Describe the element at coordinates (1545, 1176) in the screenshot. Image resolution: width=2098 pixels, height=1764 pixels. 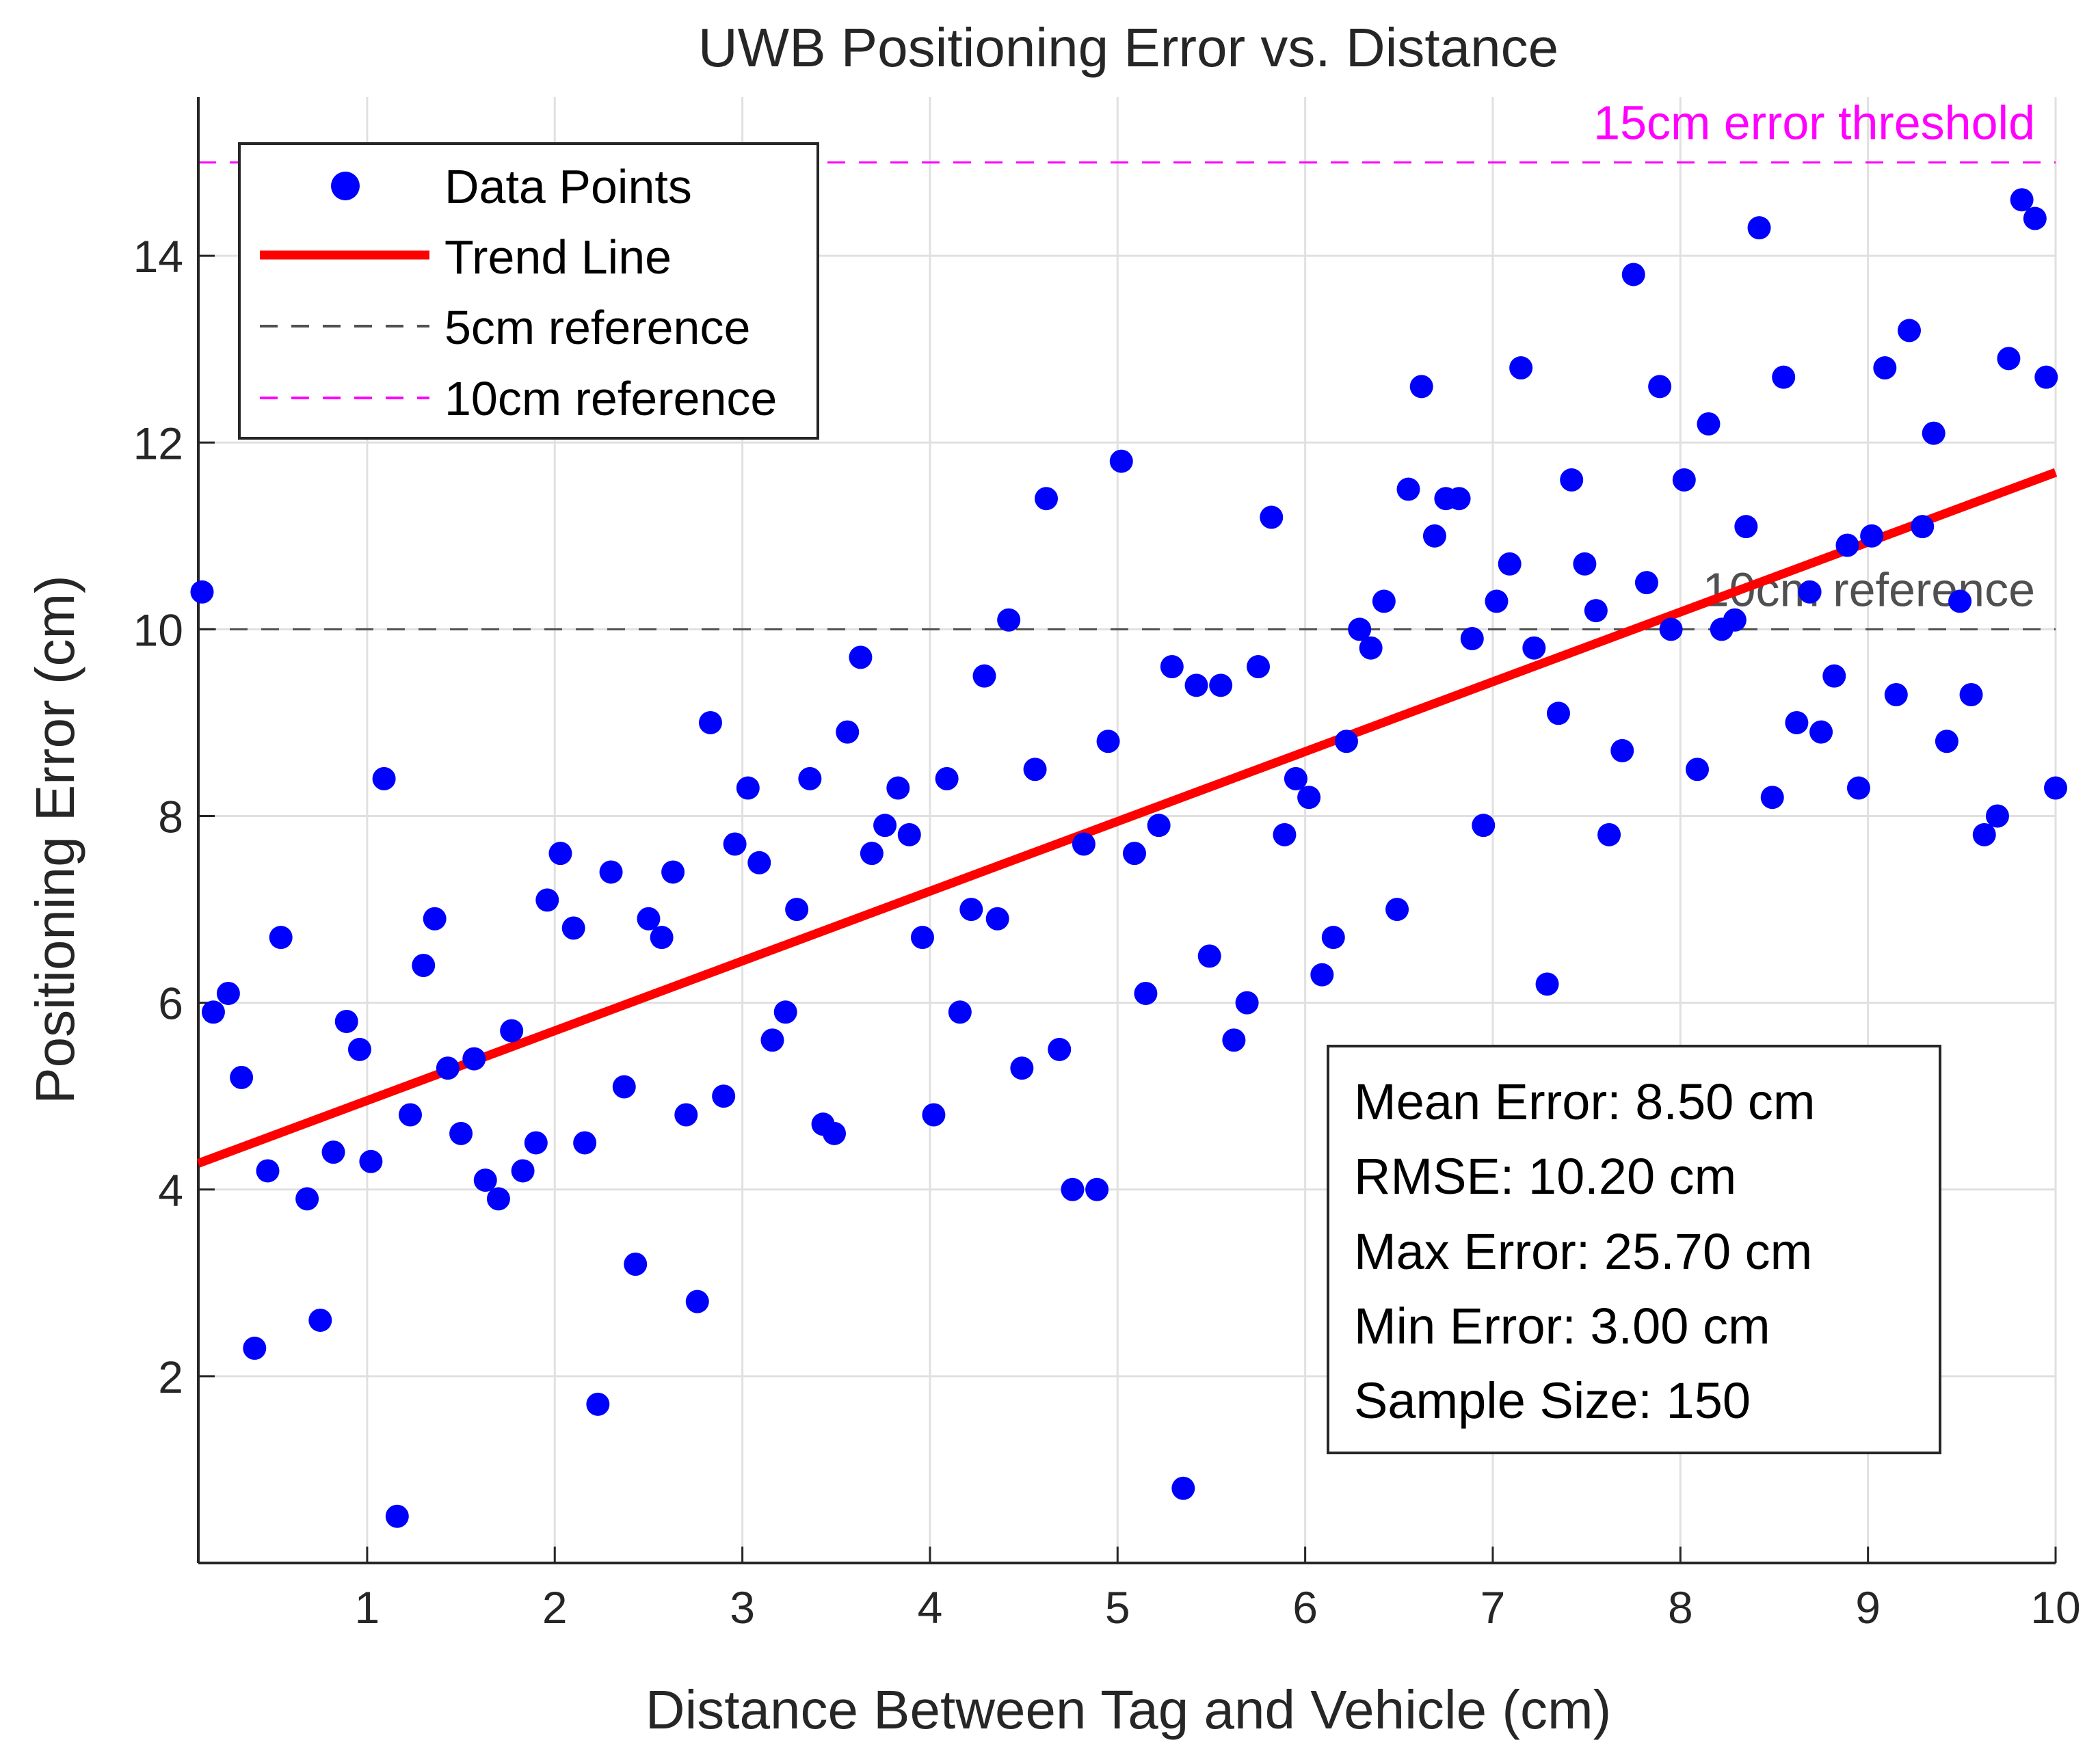
I see `stats-rmse: RMSE: 10.20 cm` at that location.